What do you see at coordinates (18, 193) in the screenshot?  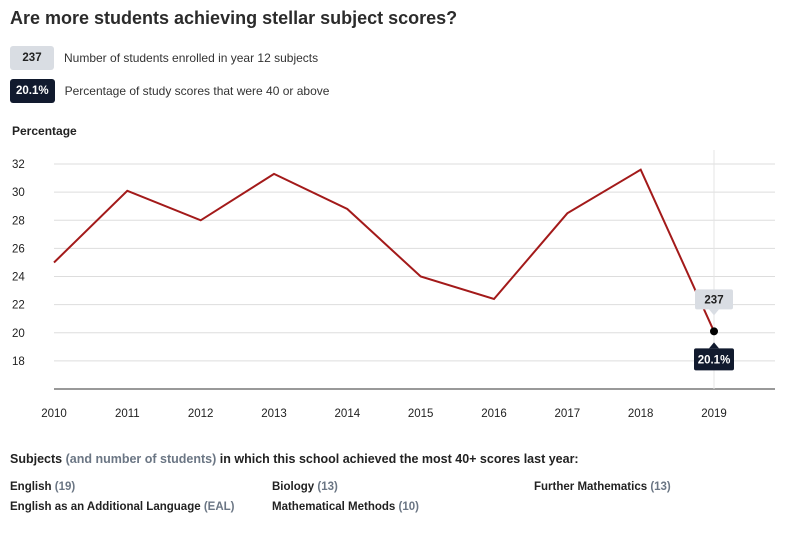 I see `y-tick-label: 30` at bounding box center [18, 193].